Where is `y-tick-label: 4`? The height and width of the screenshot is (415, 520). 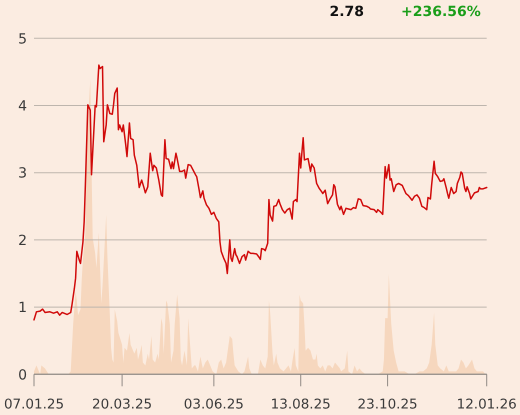
y-tick-label: 4 is located at coordinates (23, 106).